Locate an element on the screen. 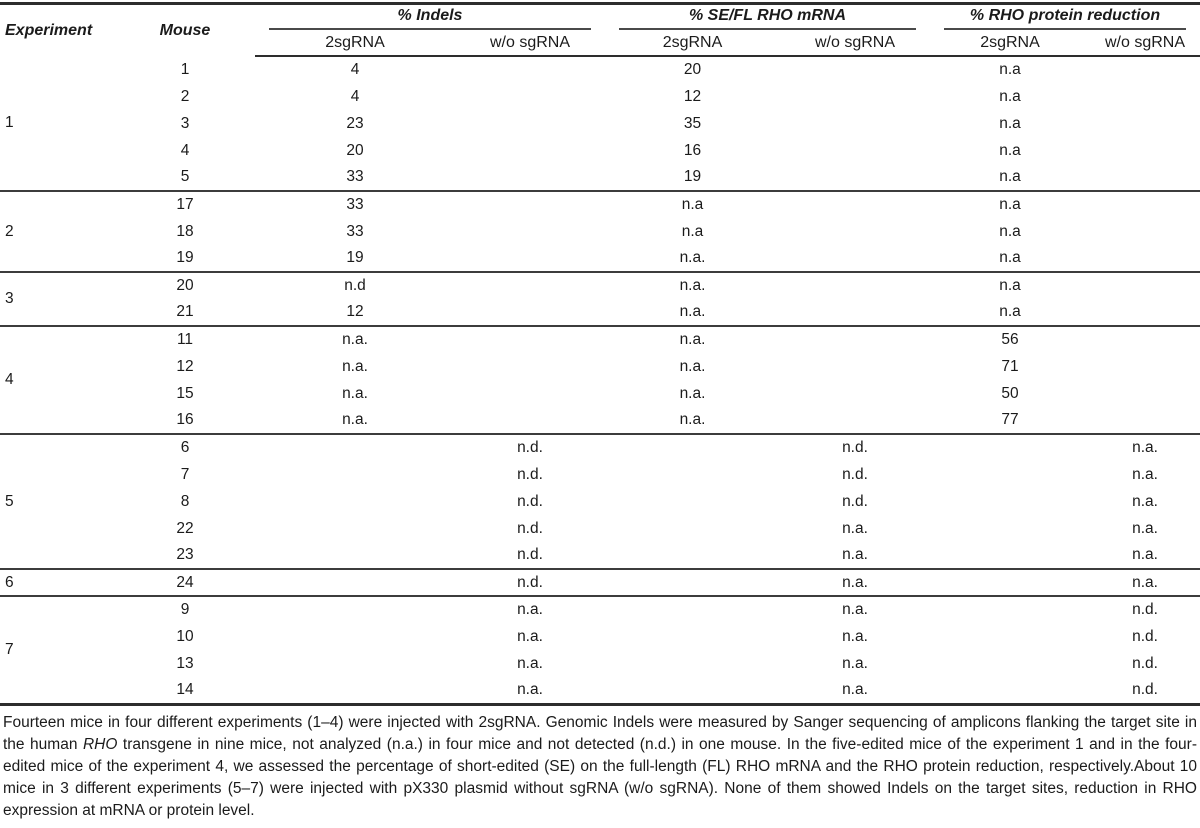  table-row: 18 33 n.a n.a is located at coordinates (600, 231).